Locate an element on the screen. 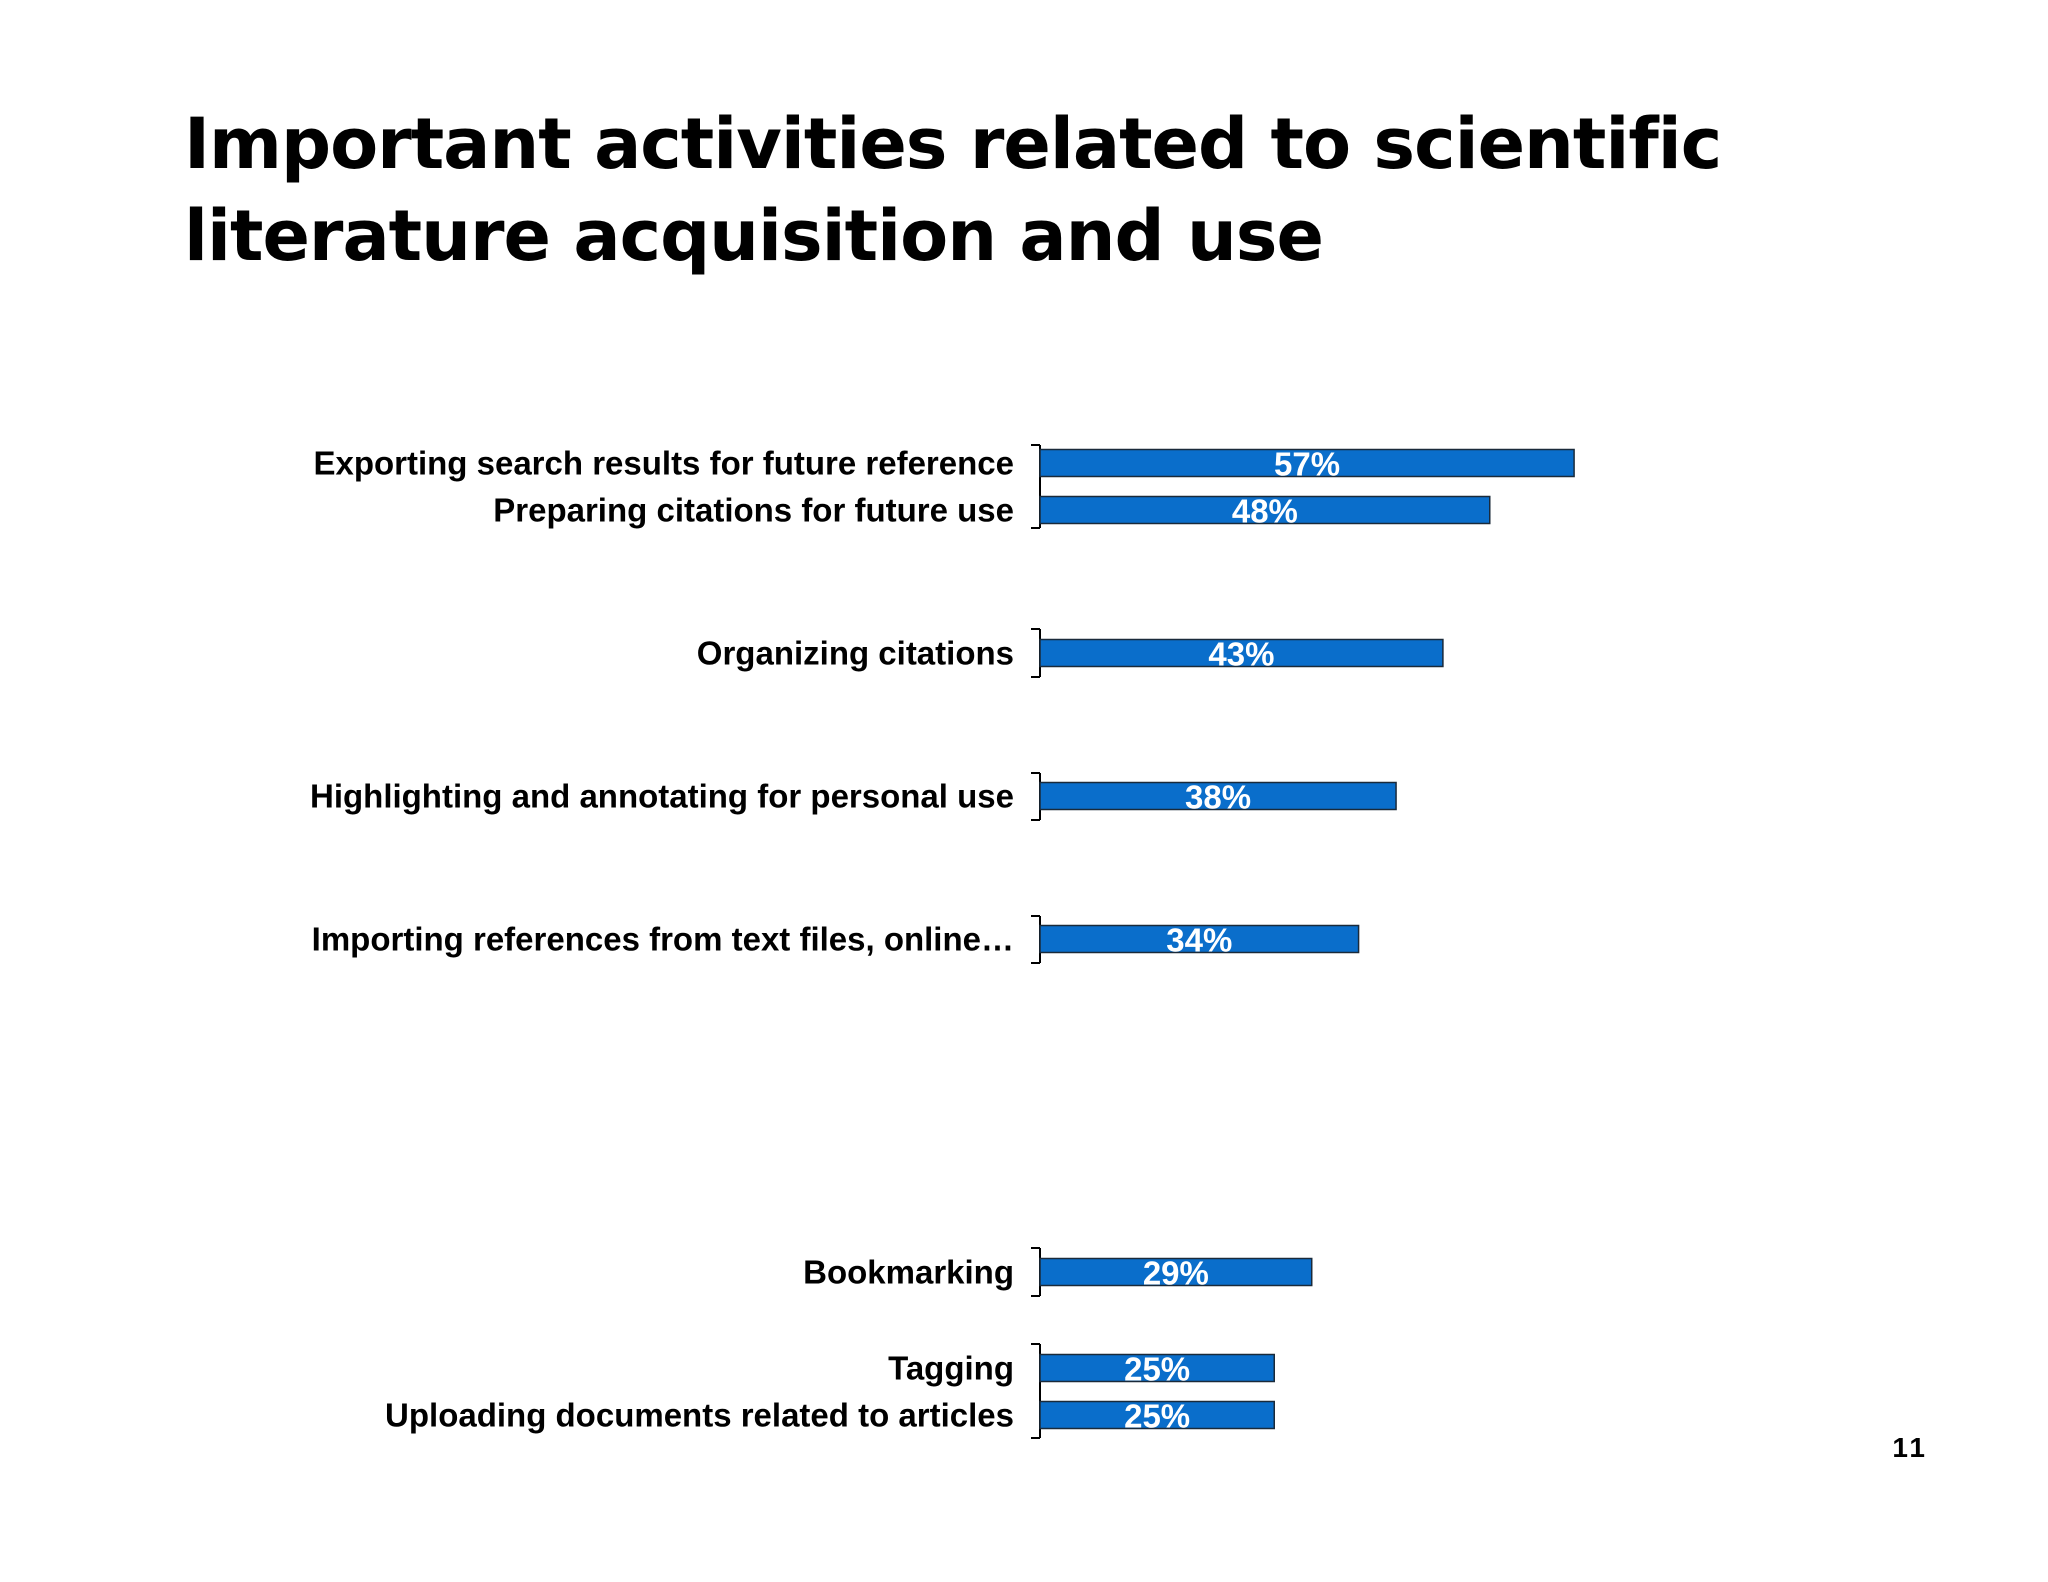  chart-axis is located at coordinates (1036, 941).